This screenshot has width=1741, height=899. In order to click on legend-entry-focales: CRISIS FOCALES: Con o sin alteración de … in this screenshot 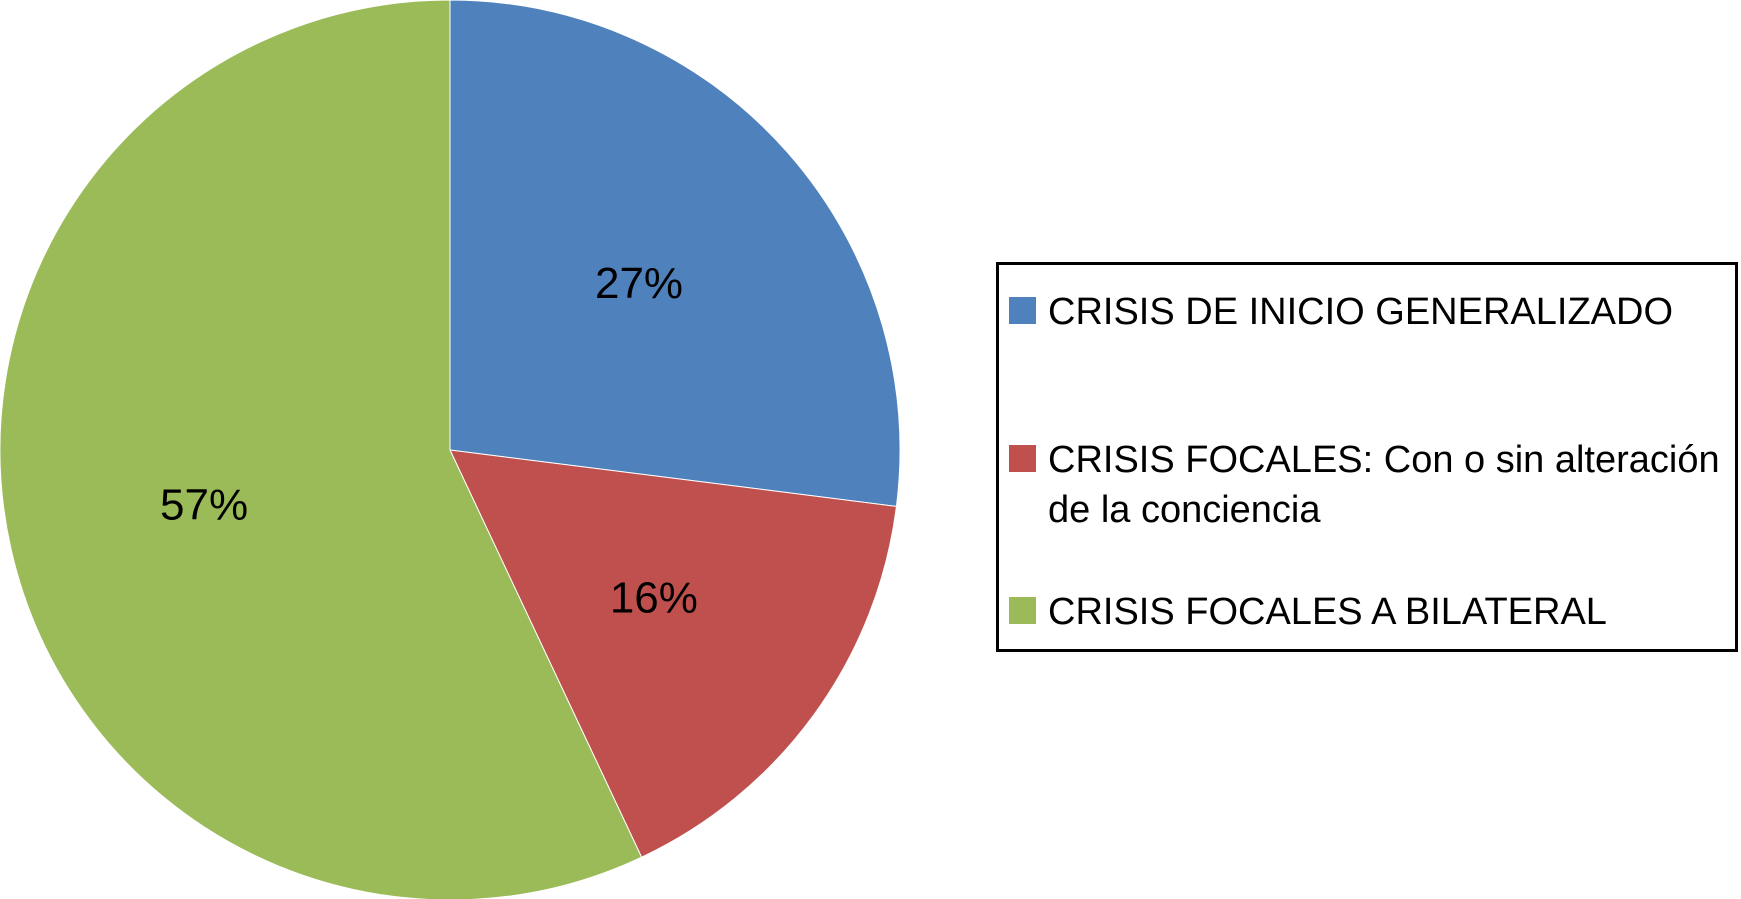, I will do `click(1368, 485)`.